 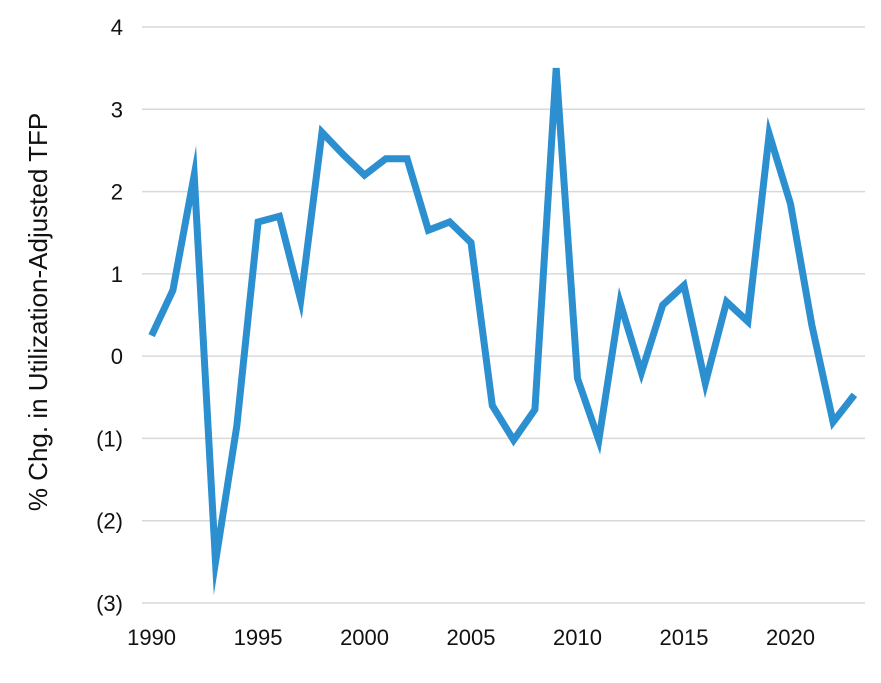 What do you see at coordinates (109, 603) in the screenshot?
I see `y-tick-label: (3)` at bounding box center [109, 603].